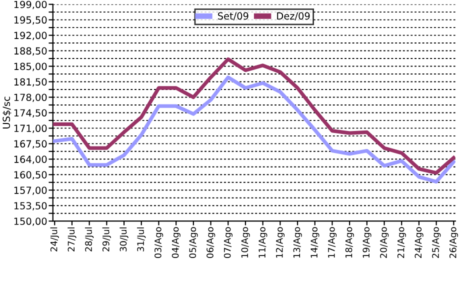 Image resolution: width=460 pixels, height=289 pixels. What do you see at coordinates (7, 112) in the screenshot?
I see `y-axis-title: US$/sc` at bounding box center [7, 112].